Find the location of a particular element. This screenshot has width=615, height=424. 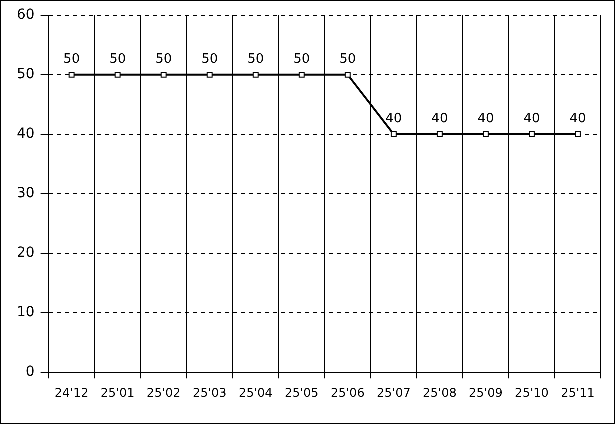

x-tick-label: 25'01 is located at coordinates (117, 393).